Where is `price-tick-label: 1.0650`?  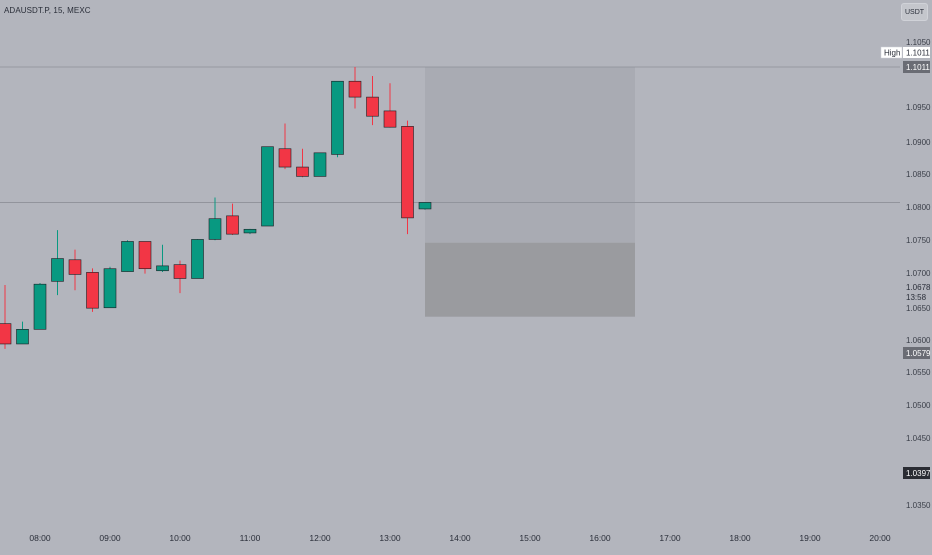 price-tick-label: 1.0650 is located at coordinates (918, 308).